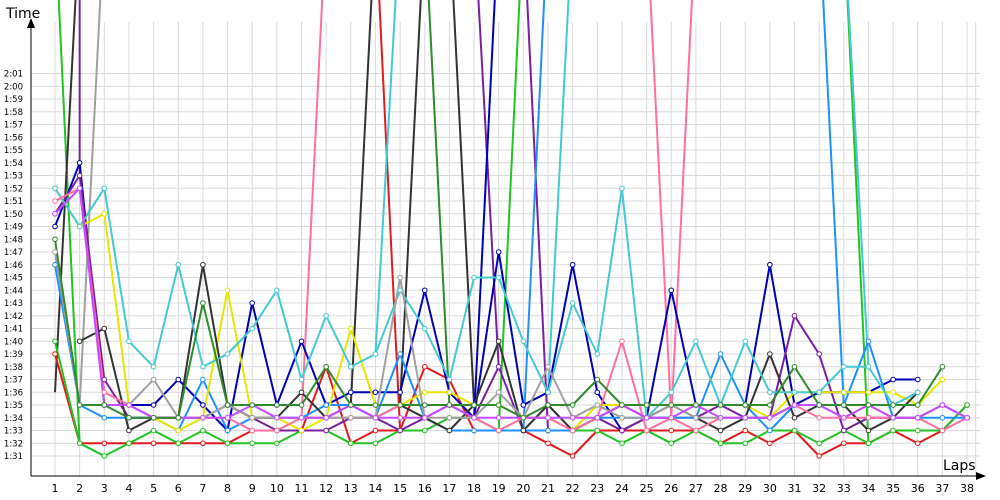 The height and width of the screenshot is (500, 1000). What do you see at coordinates (13, 304) in the screenshot?
I see `y-tick-label: 1:43` at bounding box center [13, 304].